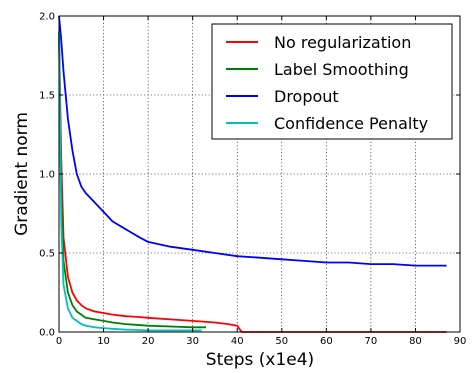  I want to click on x-tick-label: 20, so click(148, 341).